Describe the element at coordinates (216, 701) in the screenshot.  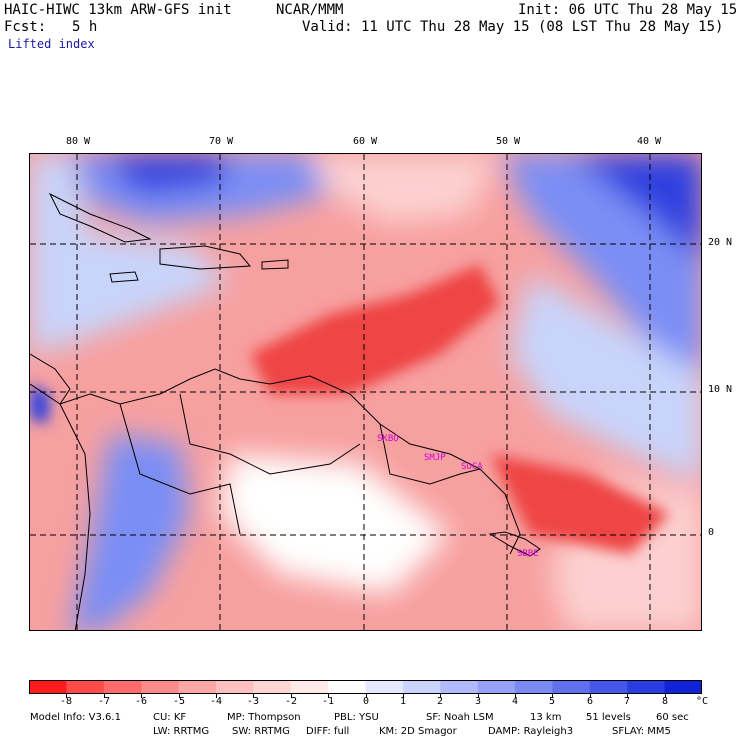
I see `colorbar-label: -4` at that location.